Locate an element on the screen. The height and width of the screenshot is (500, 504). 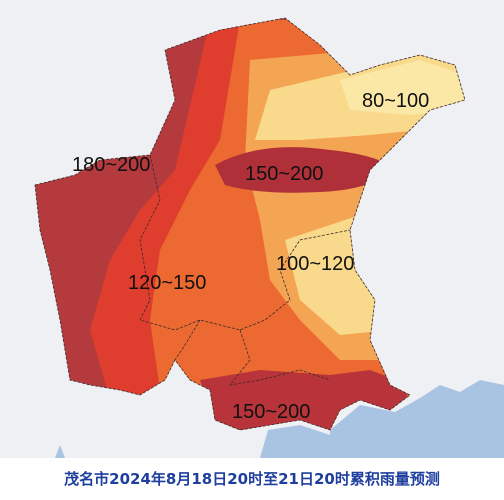
zone-pale is located at coordinates (402, 87).